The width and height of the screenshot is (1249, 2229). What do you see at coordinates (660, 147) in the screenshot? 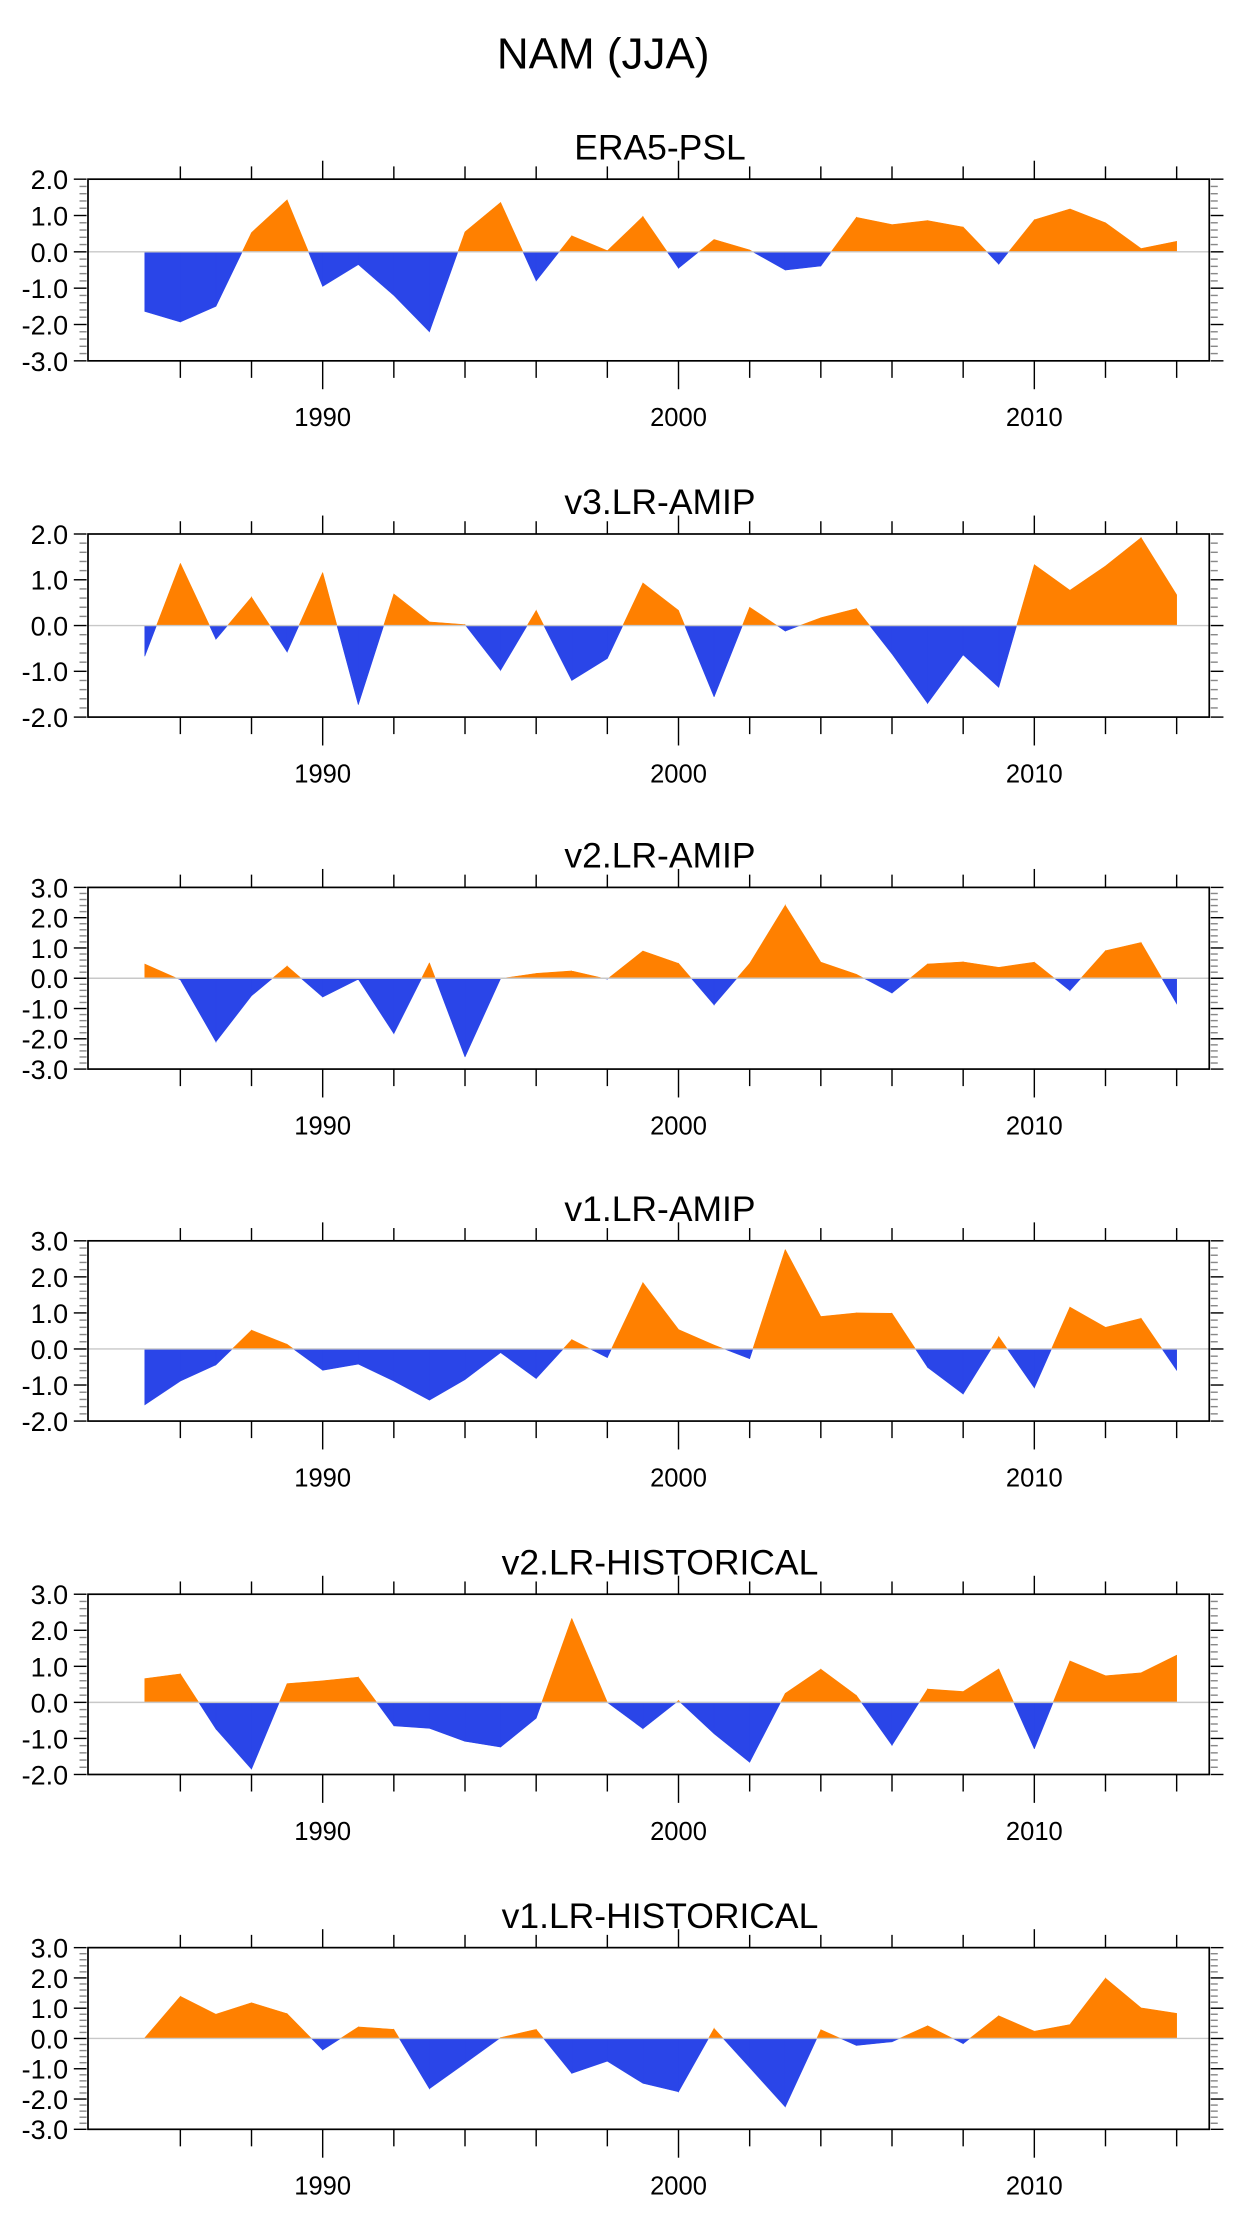
I see `panel-title: ERA5-PSL` at bounding box center [660, 147].